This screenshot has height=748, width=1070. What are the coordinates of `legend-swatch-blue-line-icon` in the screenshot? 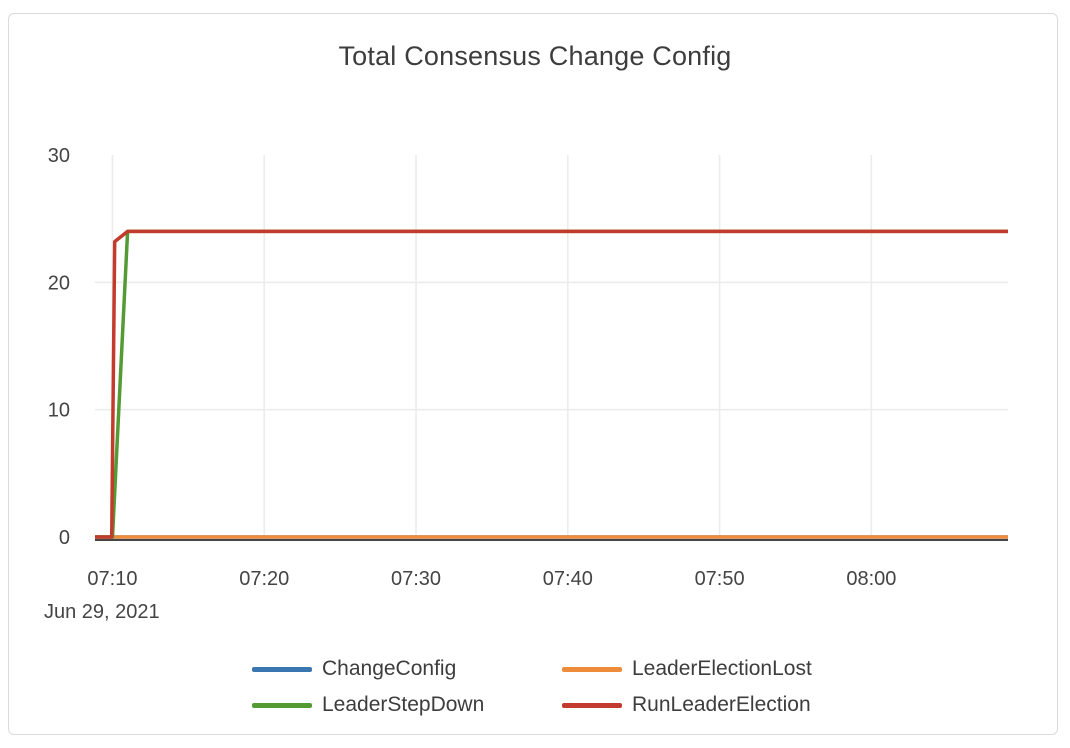 It's located at (282, 669).